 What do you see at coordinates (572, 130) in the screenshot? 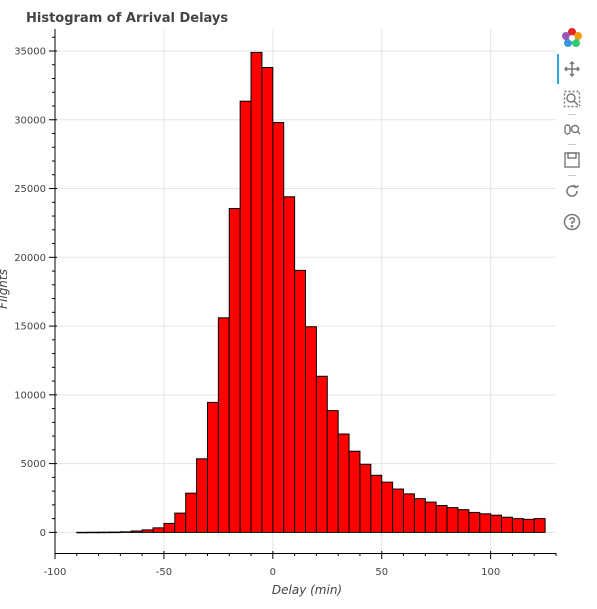
I see `wheel-zoom-icon` at bounding box center [572, 130].